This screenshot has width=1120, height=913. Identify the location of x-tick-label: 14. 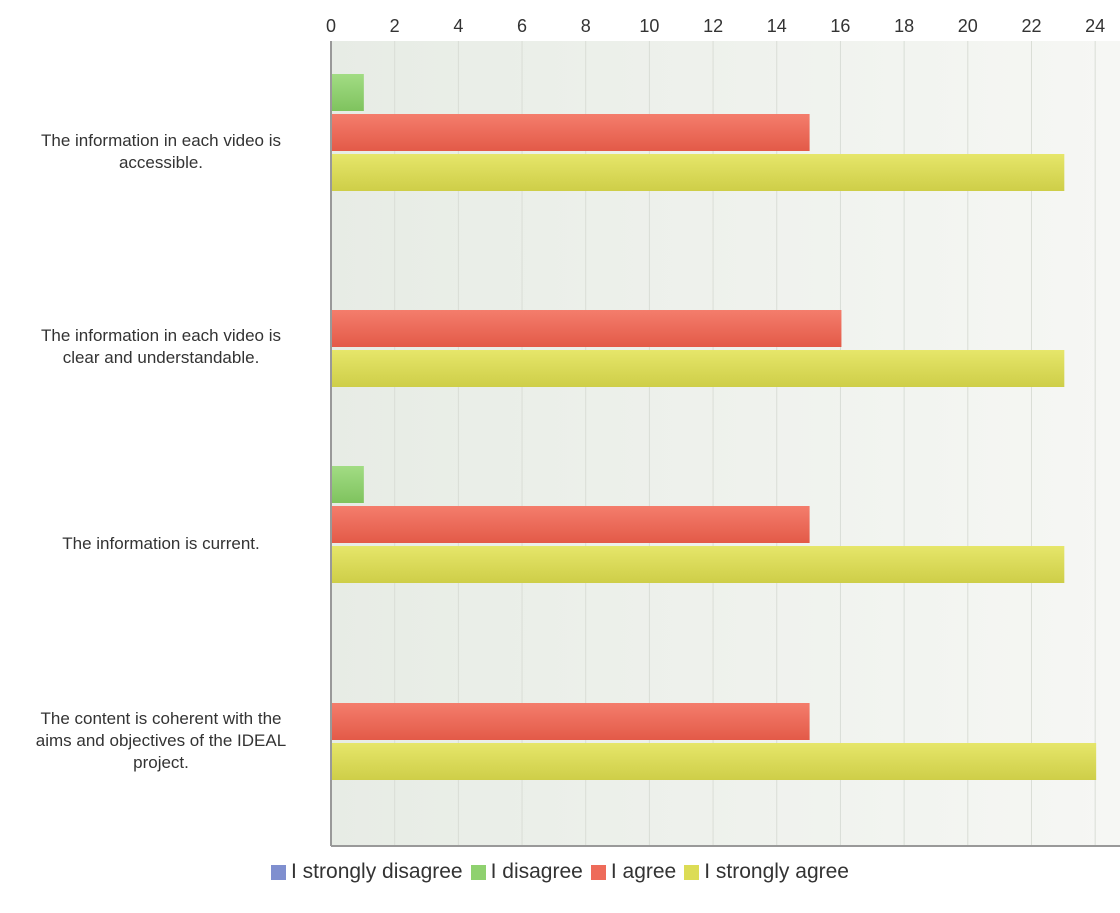
(777, 26).